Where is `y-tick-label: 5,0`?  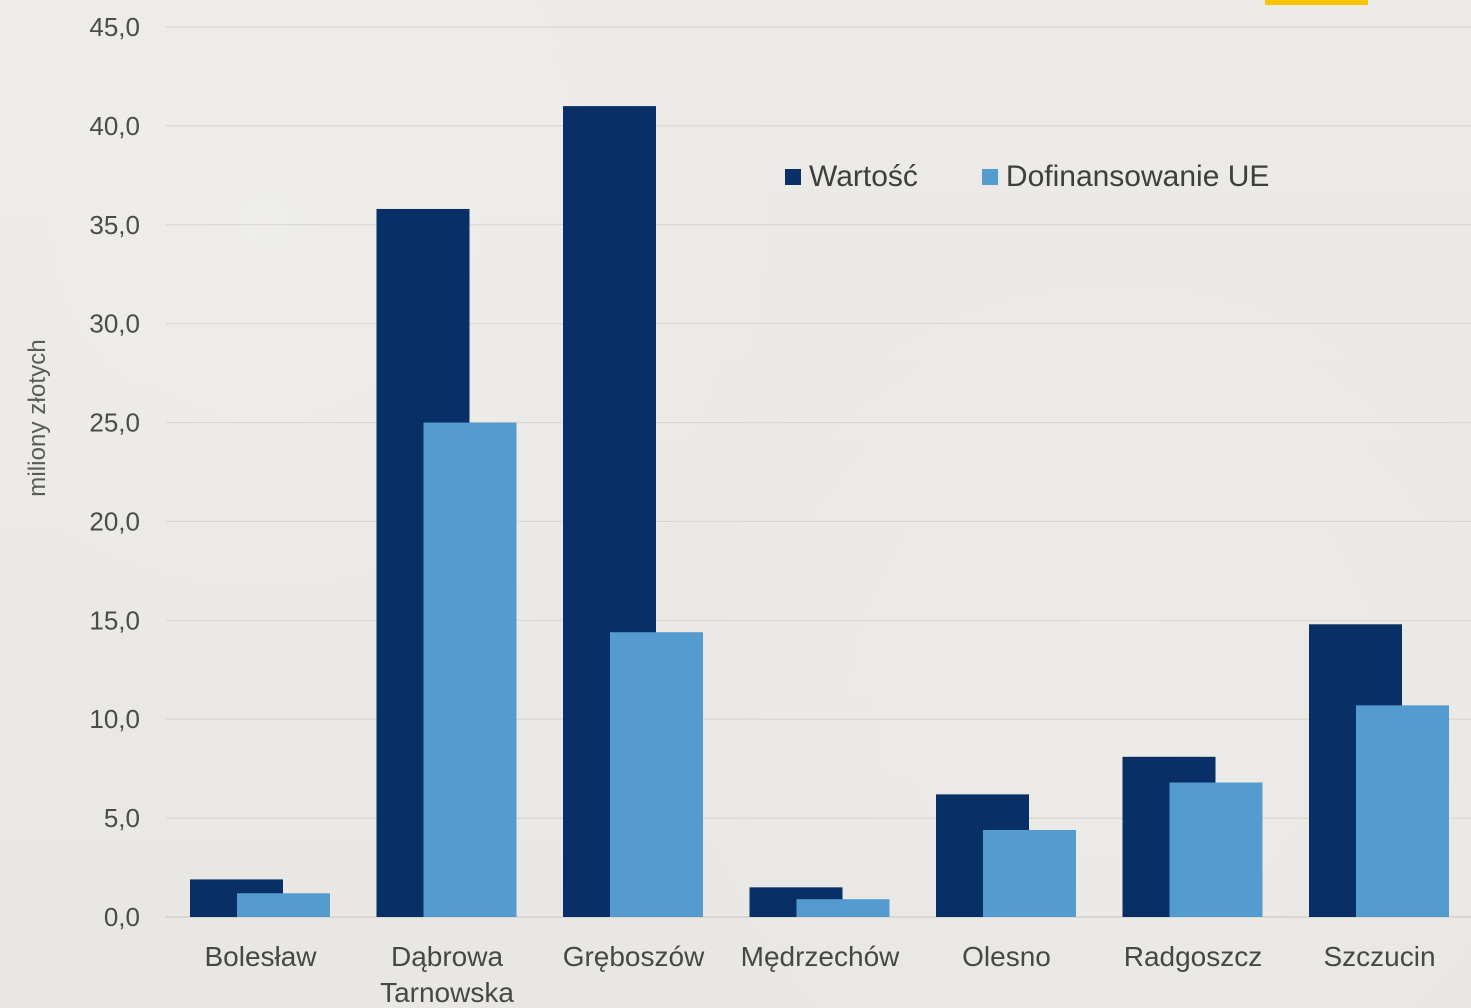
y-tick-label: 5,0 is located at coordinates (122, 818).